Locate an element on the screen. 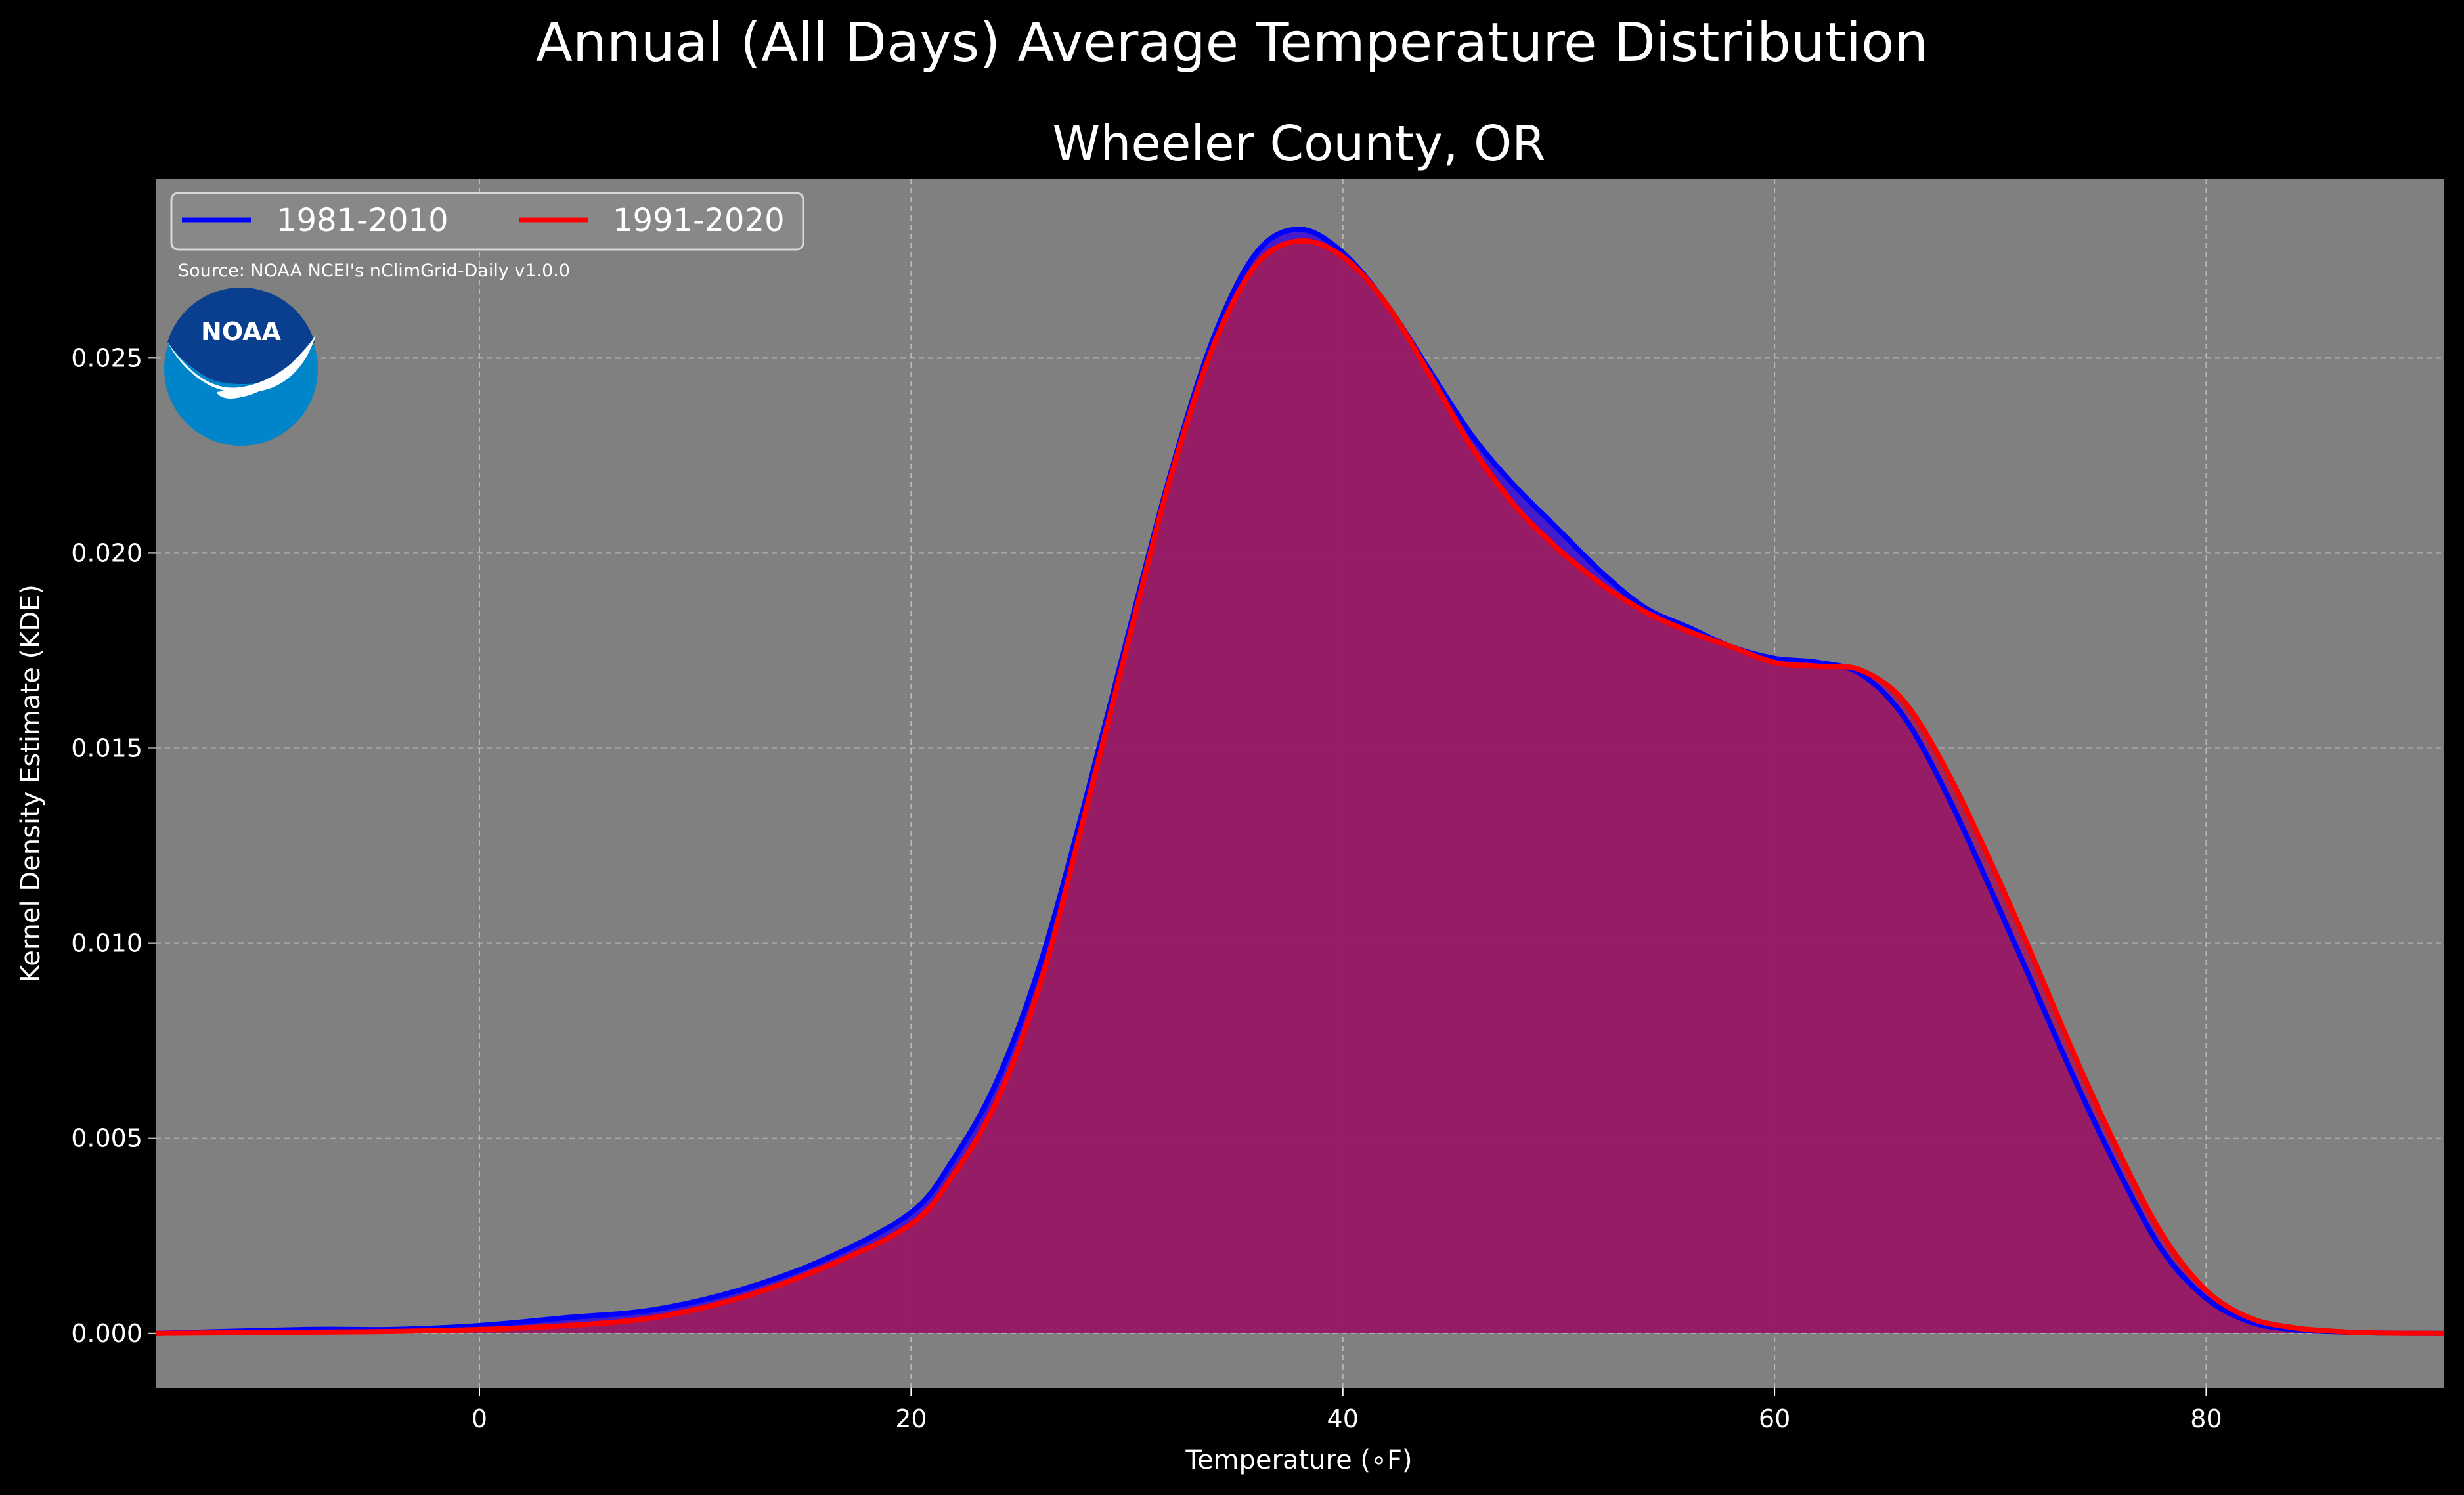 This screenshot has height=1495, width=2464. noaa-logo-text: NOAA is located at coordinates (241, 331).